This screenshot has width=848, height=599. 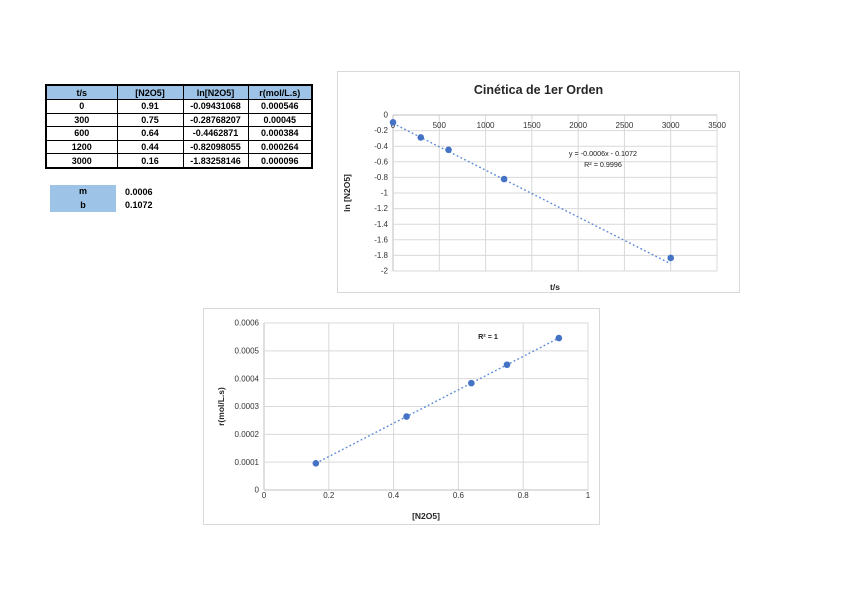 What do you see at coordinates (247, 350) in the screenshot?
I see `y-tick-label: 0.0005` at bounding box center [247, 350].